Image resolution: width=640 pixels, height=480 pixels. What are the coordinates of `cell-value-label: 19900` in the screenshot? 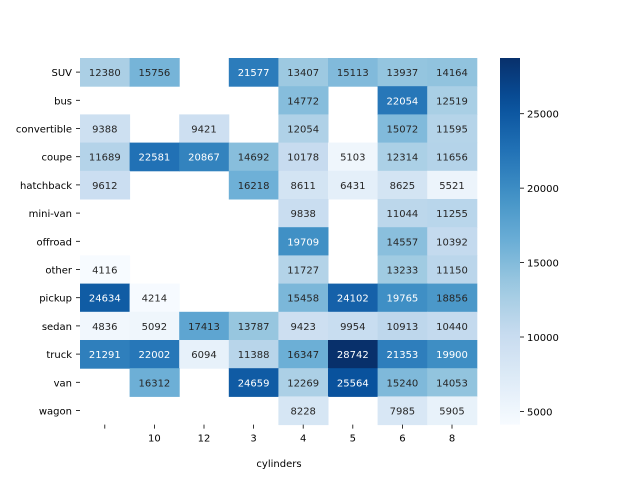 It's located at (452, 355).